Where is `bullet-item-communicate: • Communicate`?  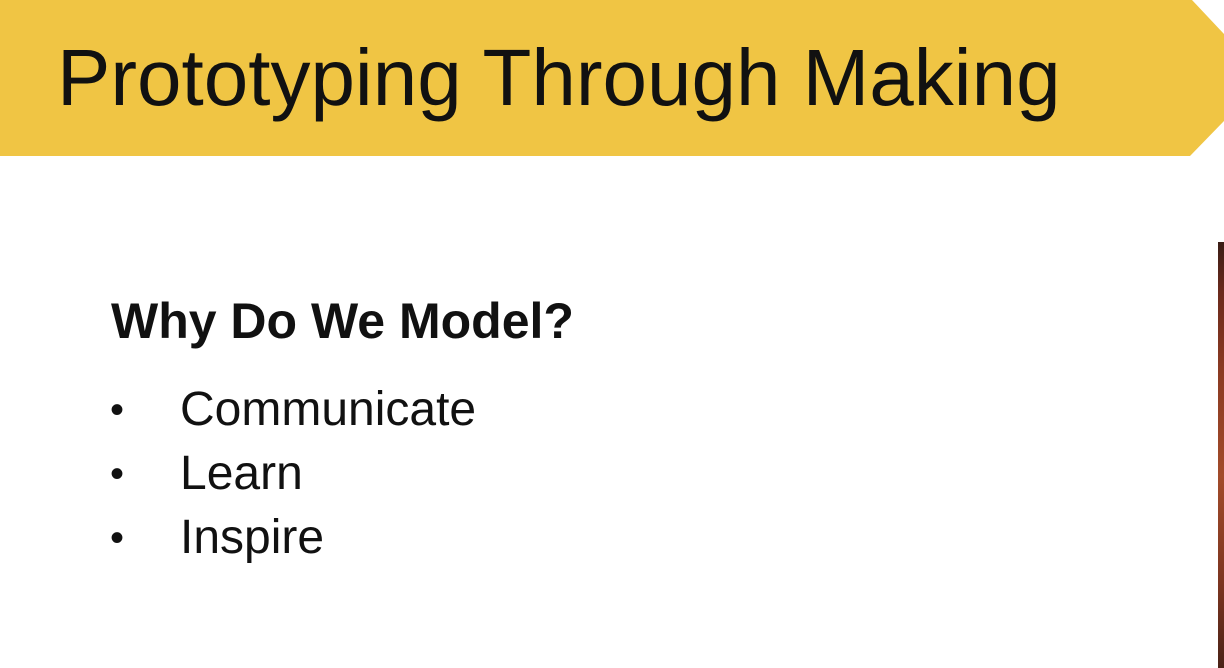
bullet-item-communicate: • Communicate is located at coordinates (292, 410).